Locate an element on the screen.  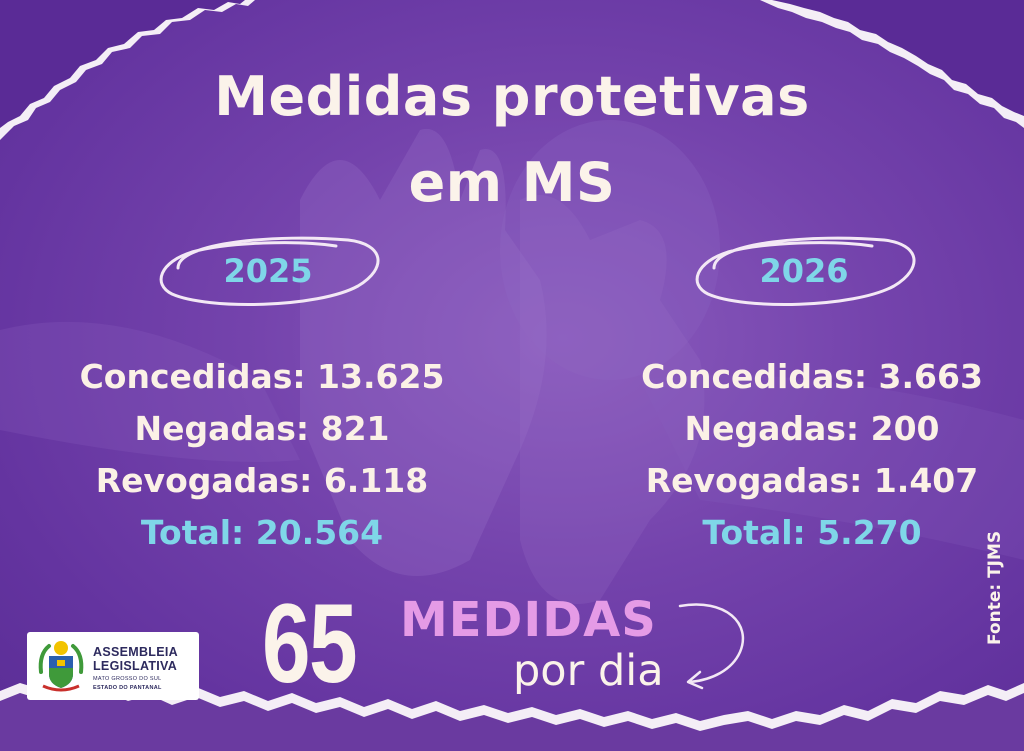
stat-revogadas: Revogadas: 1.407 is located at coordinates (812, 480).